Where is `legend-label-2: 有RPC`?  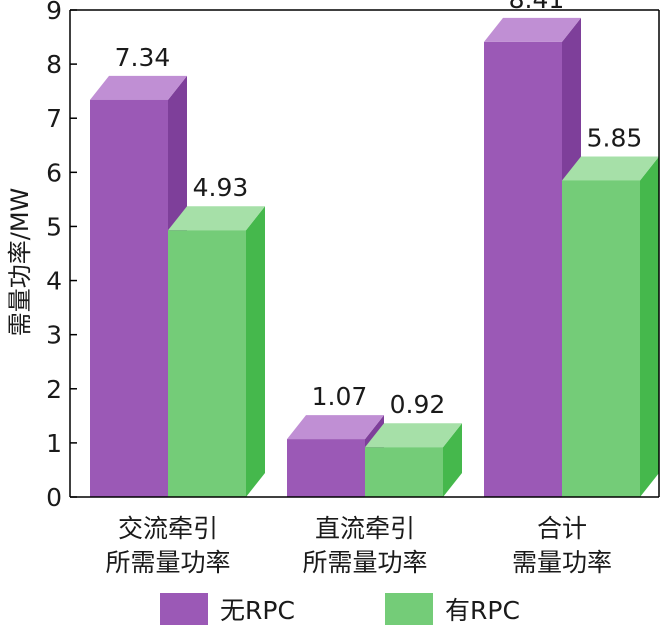 legend-label-2: 有RPC is located at coordinates (482, 610).